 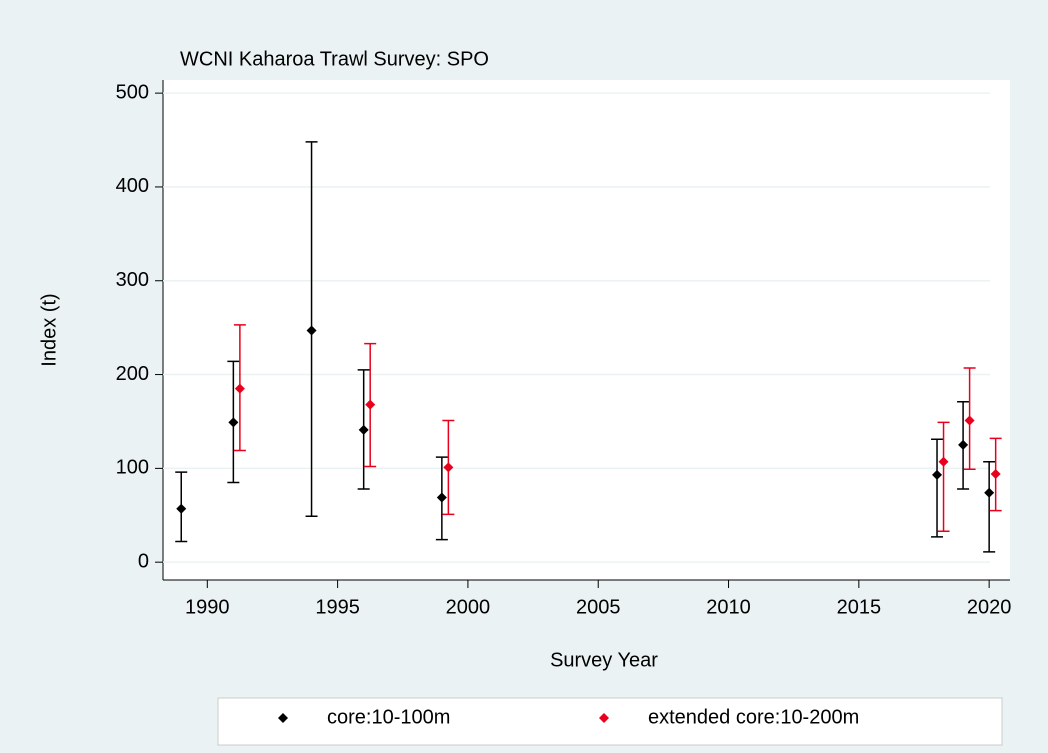 I want to click on y-axis-title: Index (t), so click(x=49, y=329).